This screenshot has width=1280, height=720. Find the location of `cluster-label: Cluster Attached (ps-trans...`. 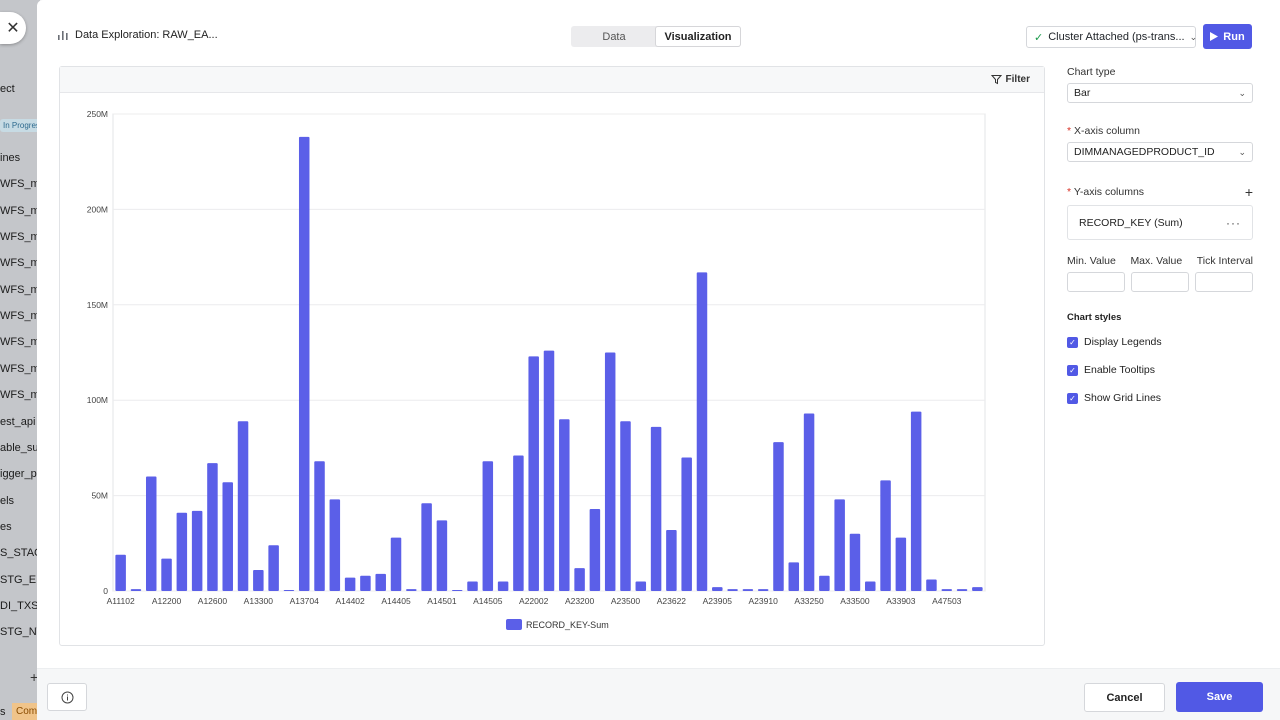

cluster-label: Cluster Attached (ps-trans... is located at coordinates (1116, 37).